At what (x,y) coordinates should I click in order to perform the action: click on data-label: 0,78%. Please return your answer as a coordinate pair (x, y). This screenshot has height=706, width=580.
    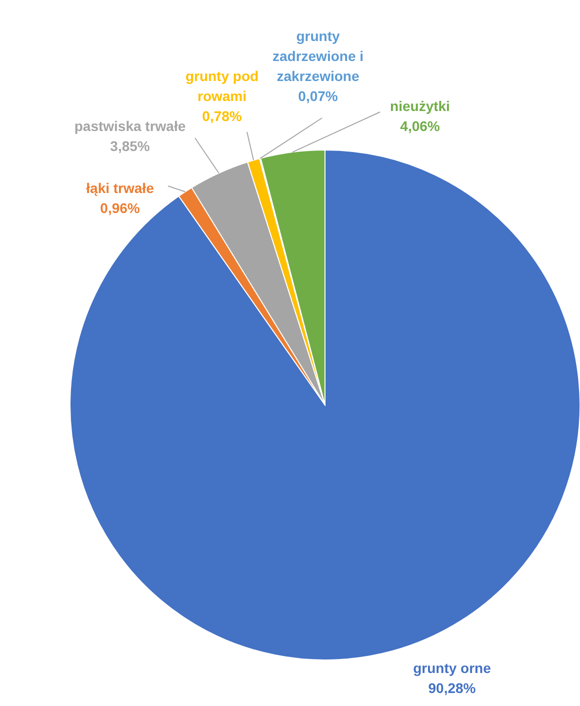
    Looking at the image, I should click on (222, 116).